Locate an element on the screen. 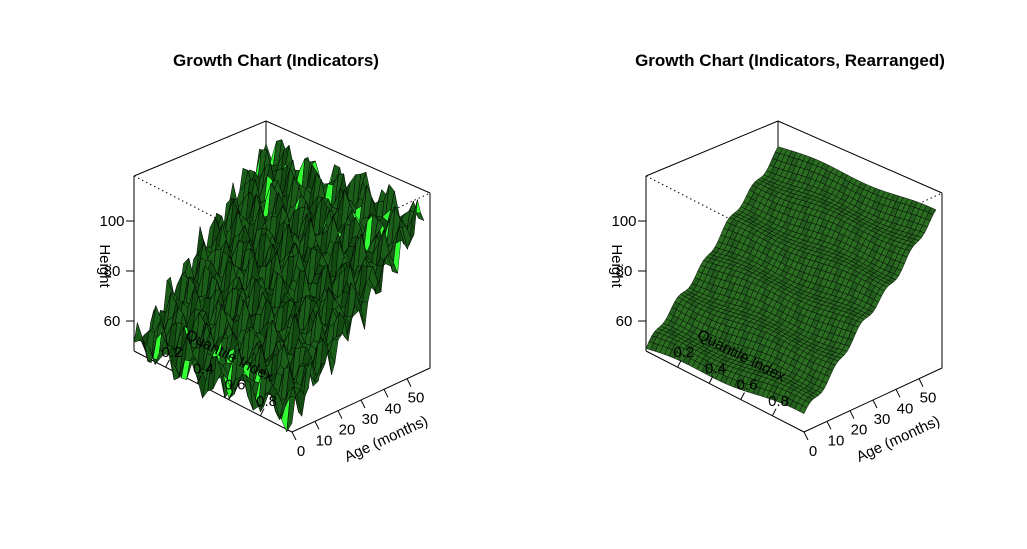  chart-title: Growth Chart (Indicators) is located at coordinates (276, 60).